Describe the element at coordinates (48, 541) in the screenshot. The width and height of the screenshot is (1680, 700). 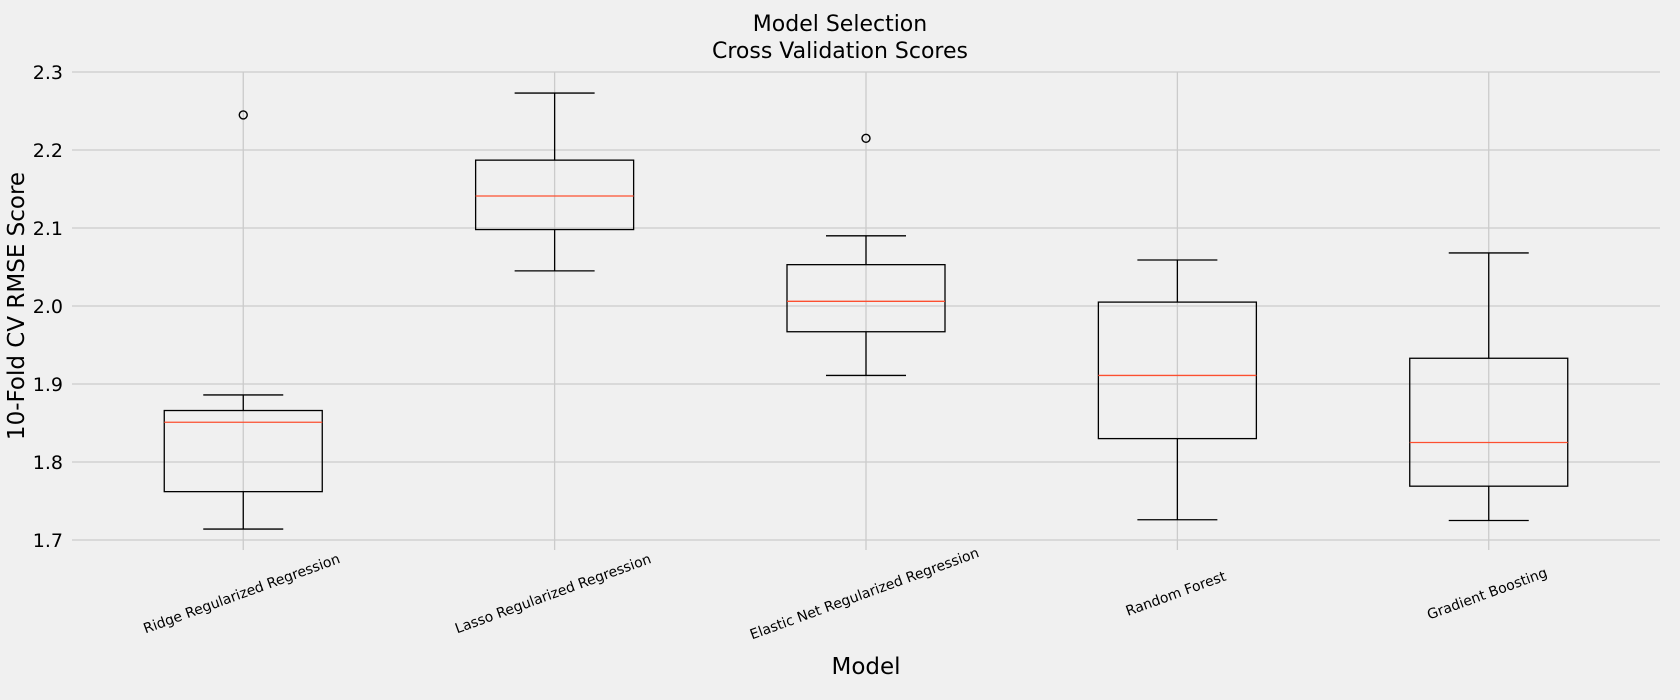
I see `y-tick-label: 1.7` at that location.